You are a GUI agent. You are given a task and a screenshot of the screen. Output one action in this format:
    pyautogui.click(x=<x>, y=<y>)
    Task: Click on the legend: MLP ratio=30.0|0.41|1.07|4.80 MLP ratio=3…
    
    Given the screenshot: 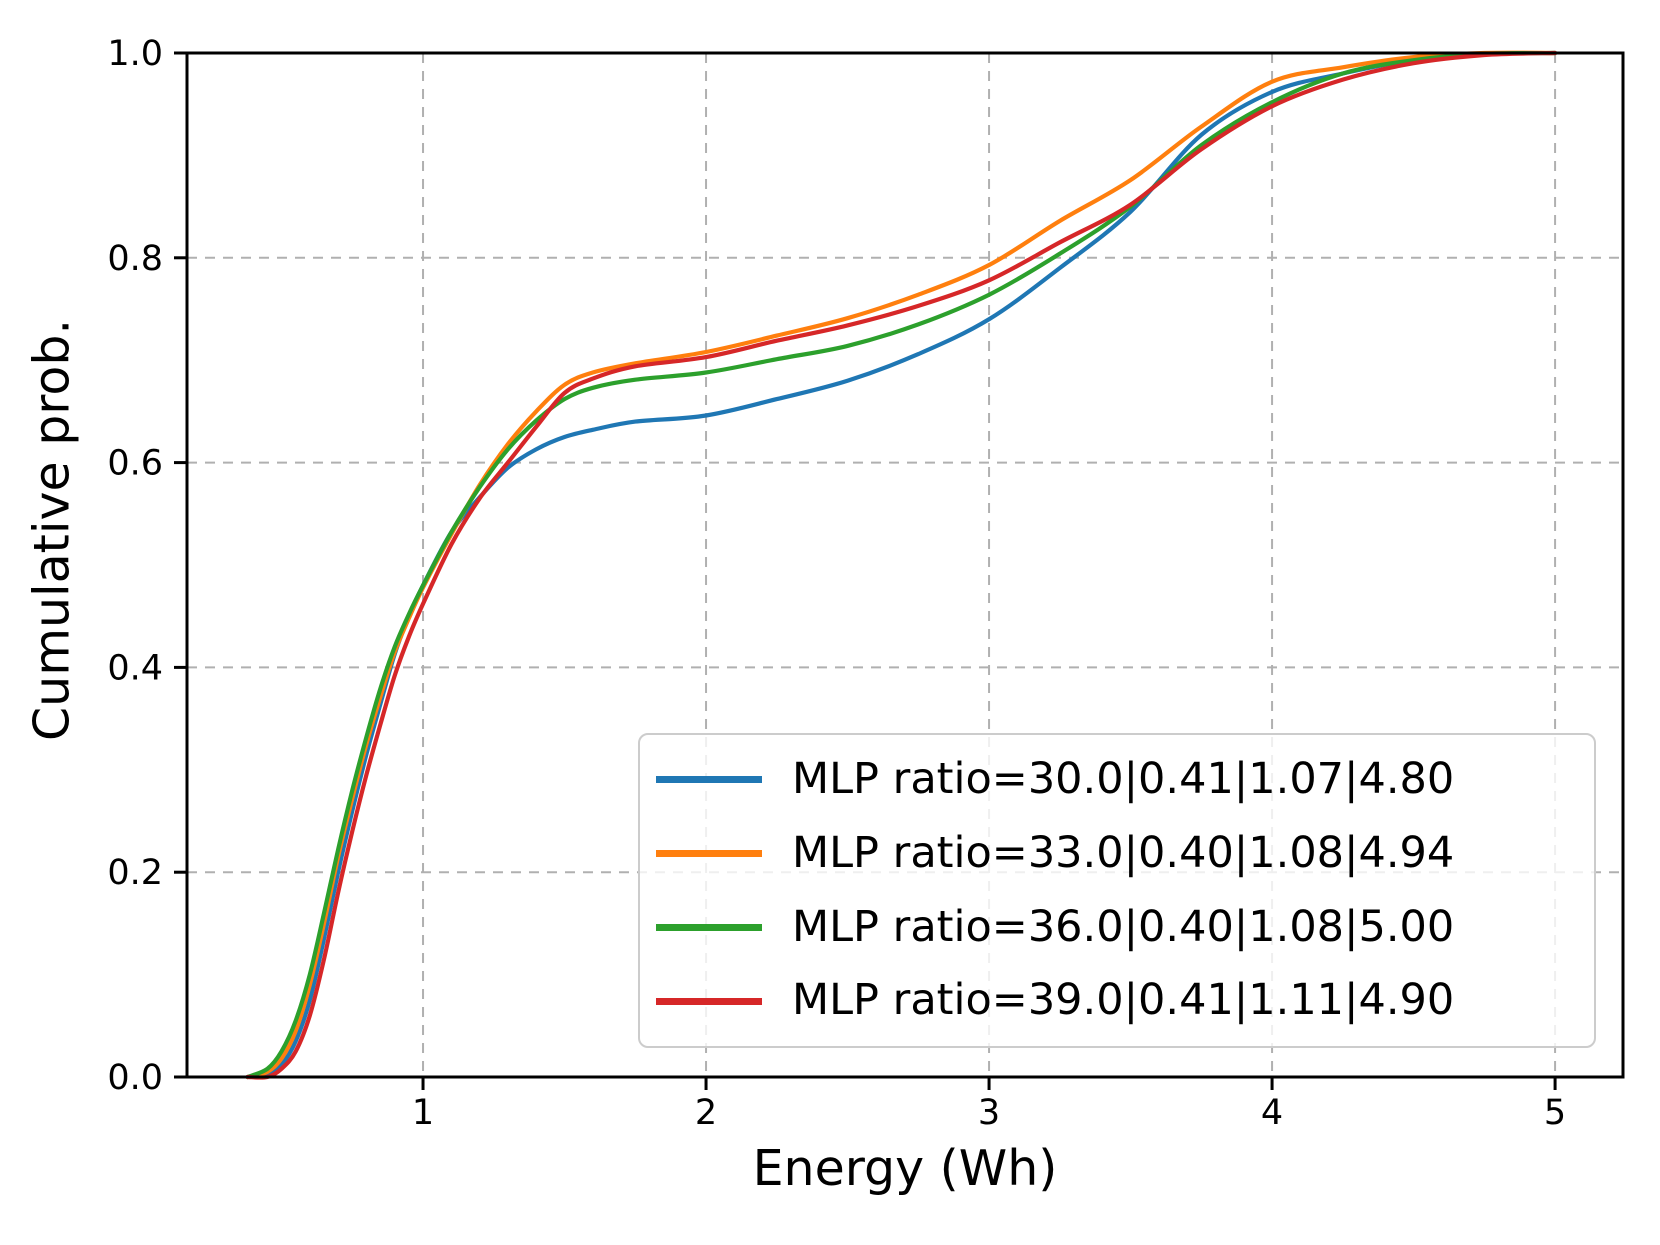 What is the action you would take?
    pyautogui.click(x=1117, y=890)
    